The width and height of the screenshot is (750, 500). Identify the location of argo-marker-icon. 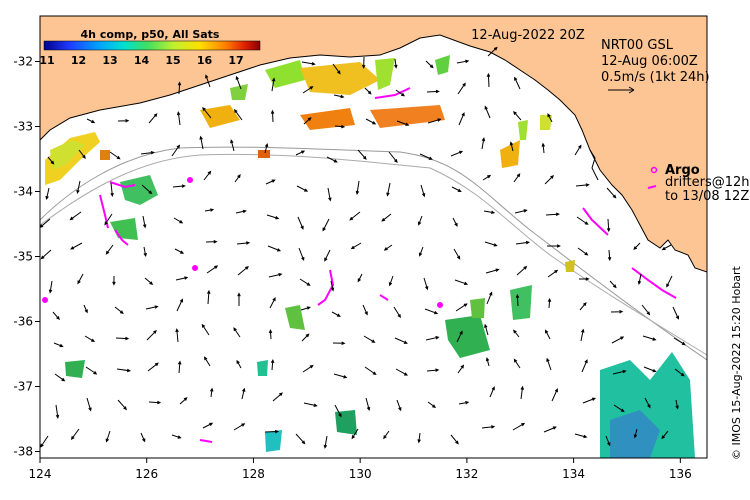
(654, 170).